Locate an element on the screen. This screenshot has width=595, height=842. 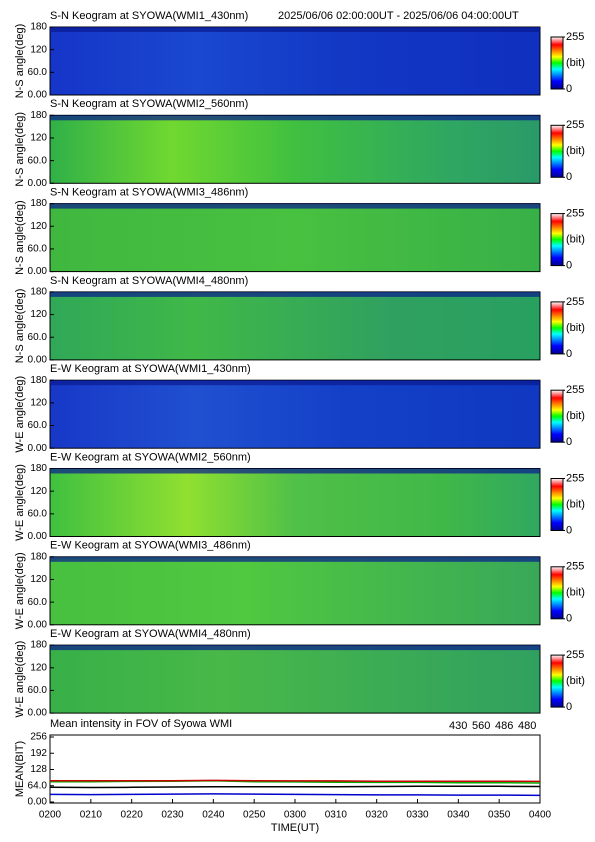
legend-entry: 486 is located at coordinates (504, 726).